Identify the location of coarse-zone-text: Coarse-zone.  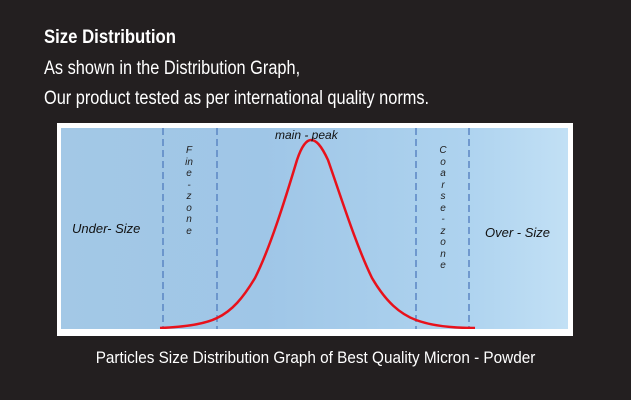
(443, 208).